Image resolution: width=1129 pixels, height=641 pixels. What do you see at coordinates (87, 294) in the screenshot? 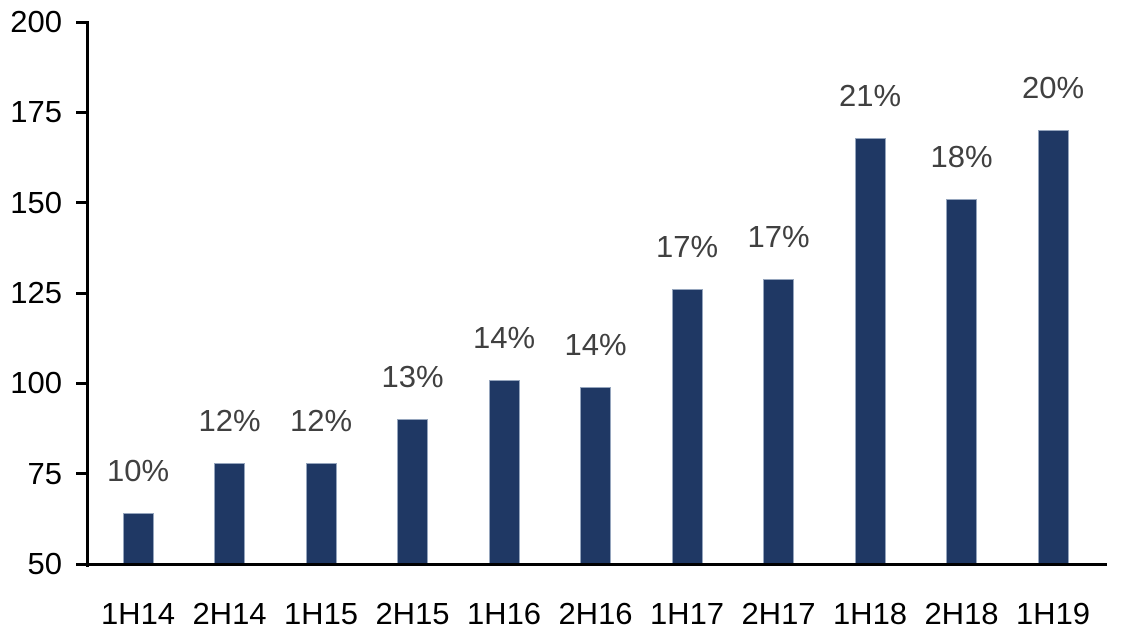
I see `y-axis-line` at bounding box center [87, 294].